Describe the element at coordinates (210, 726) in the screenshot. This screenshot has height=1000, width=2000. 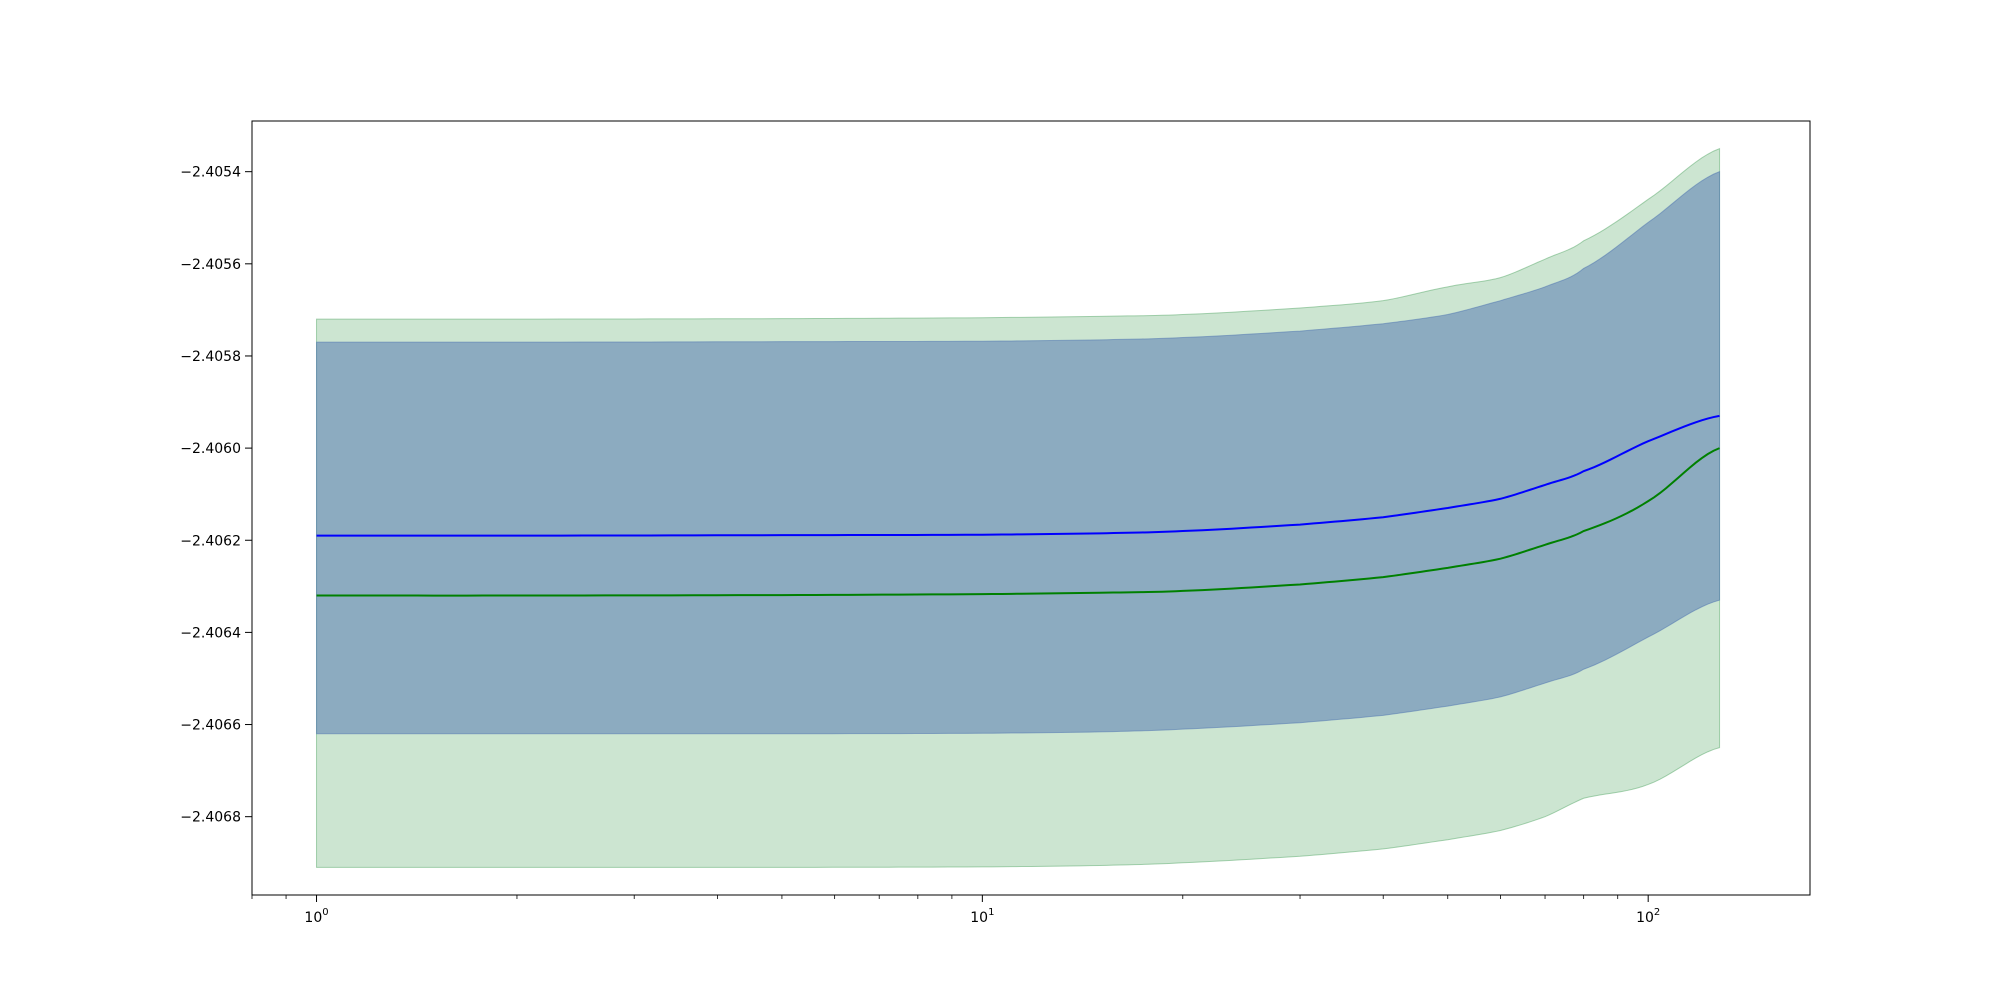
I see `y-tick-label: −2.4066` at that location.